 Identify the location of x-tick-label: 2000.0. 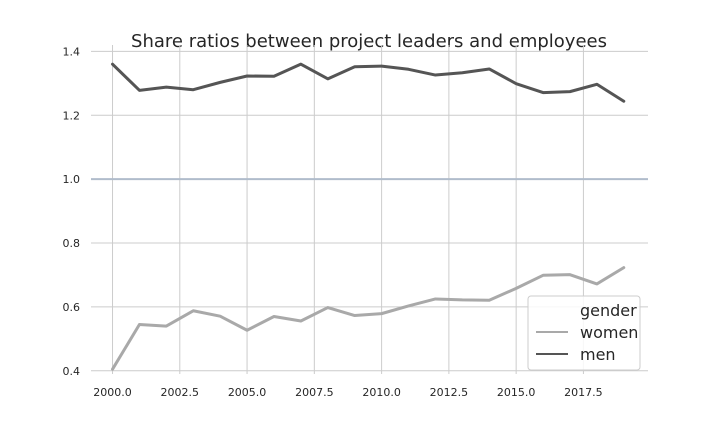
(112, 392).